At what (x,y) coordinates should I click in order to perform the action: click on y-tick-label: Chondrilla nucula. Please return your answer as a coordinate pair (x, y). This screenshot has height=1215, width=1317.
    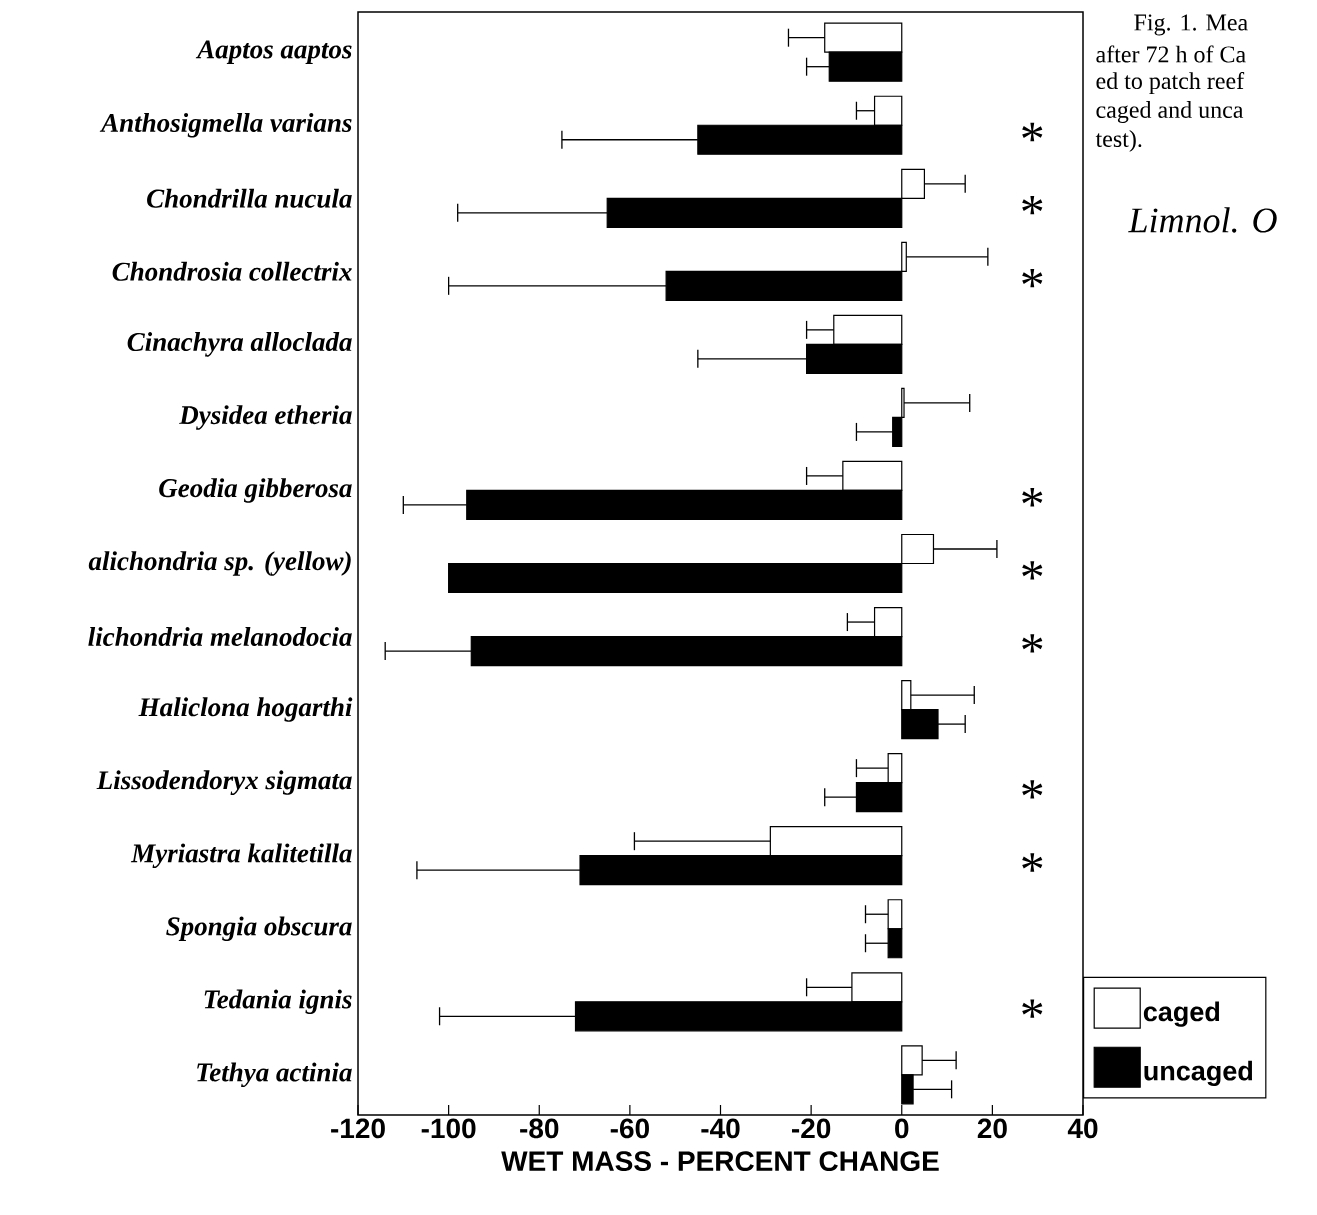
    Looking at the image, I should click on (249, 198).